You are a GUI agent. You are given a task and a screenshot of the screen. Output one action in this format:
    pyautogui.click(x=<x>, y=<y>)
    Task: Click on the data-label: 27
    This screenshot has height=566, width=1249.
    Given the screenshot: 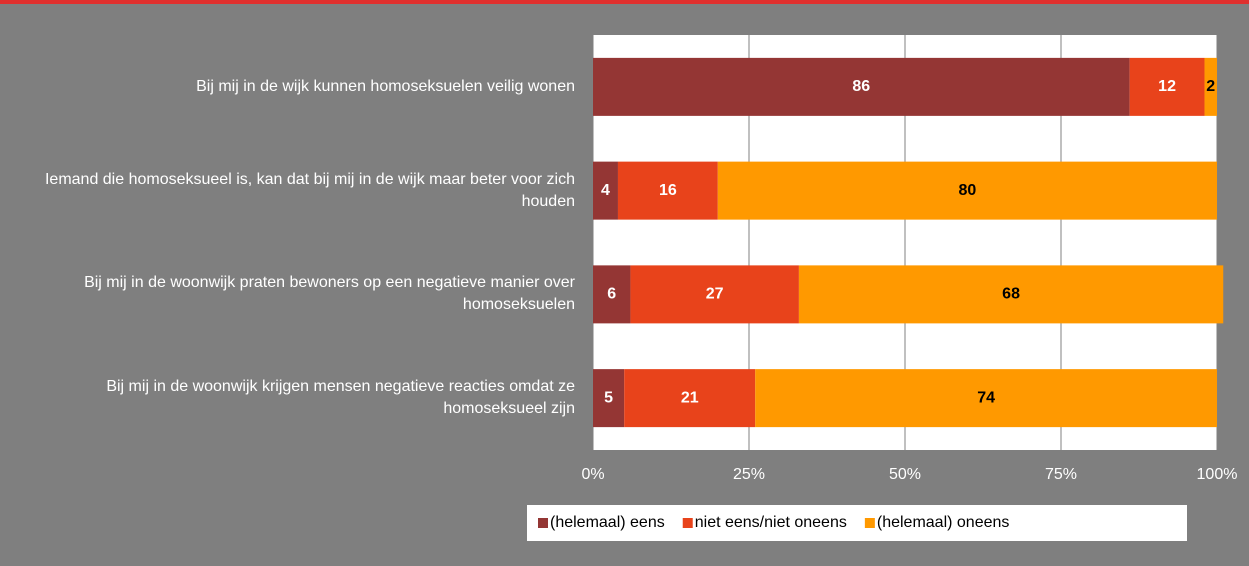 What is the action you would take?
    pyautogui.click(x=715, y=294)
    